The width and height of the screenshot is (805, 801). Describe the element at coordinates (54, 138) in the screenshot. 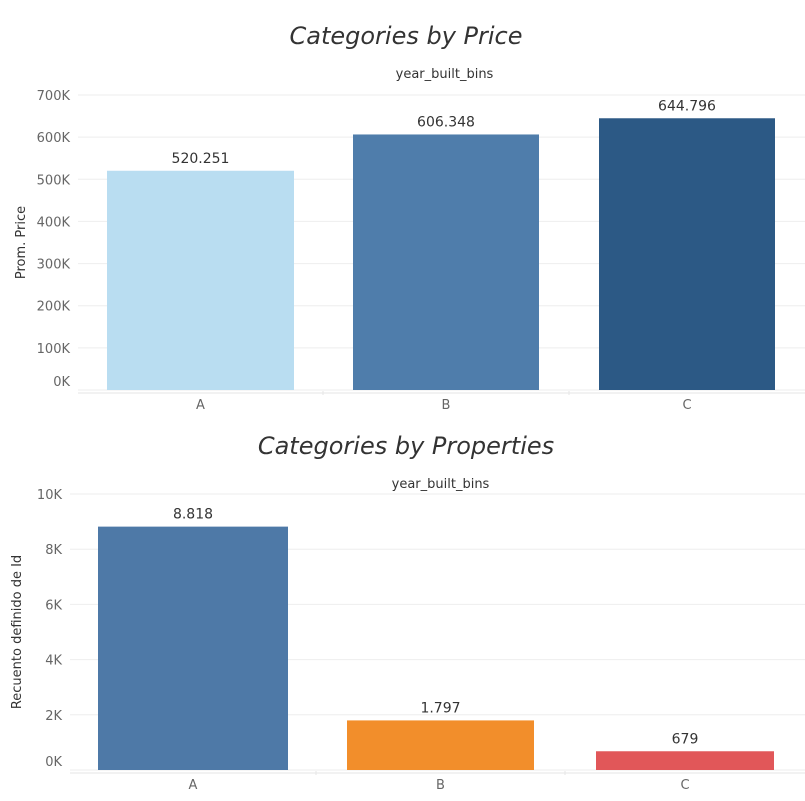

I see `y-tick-label: 600K` at that location.